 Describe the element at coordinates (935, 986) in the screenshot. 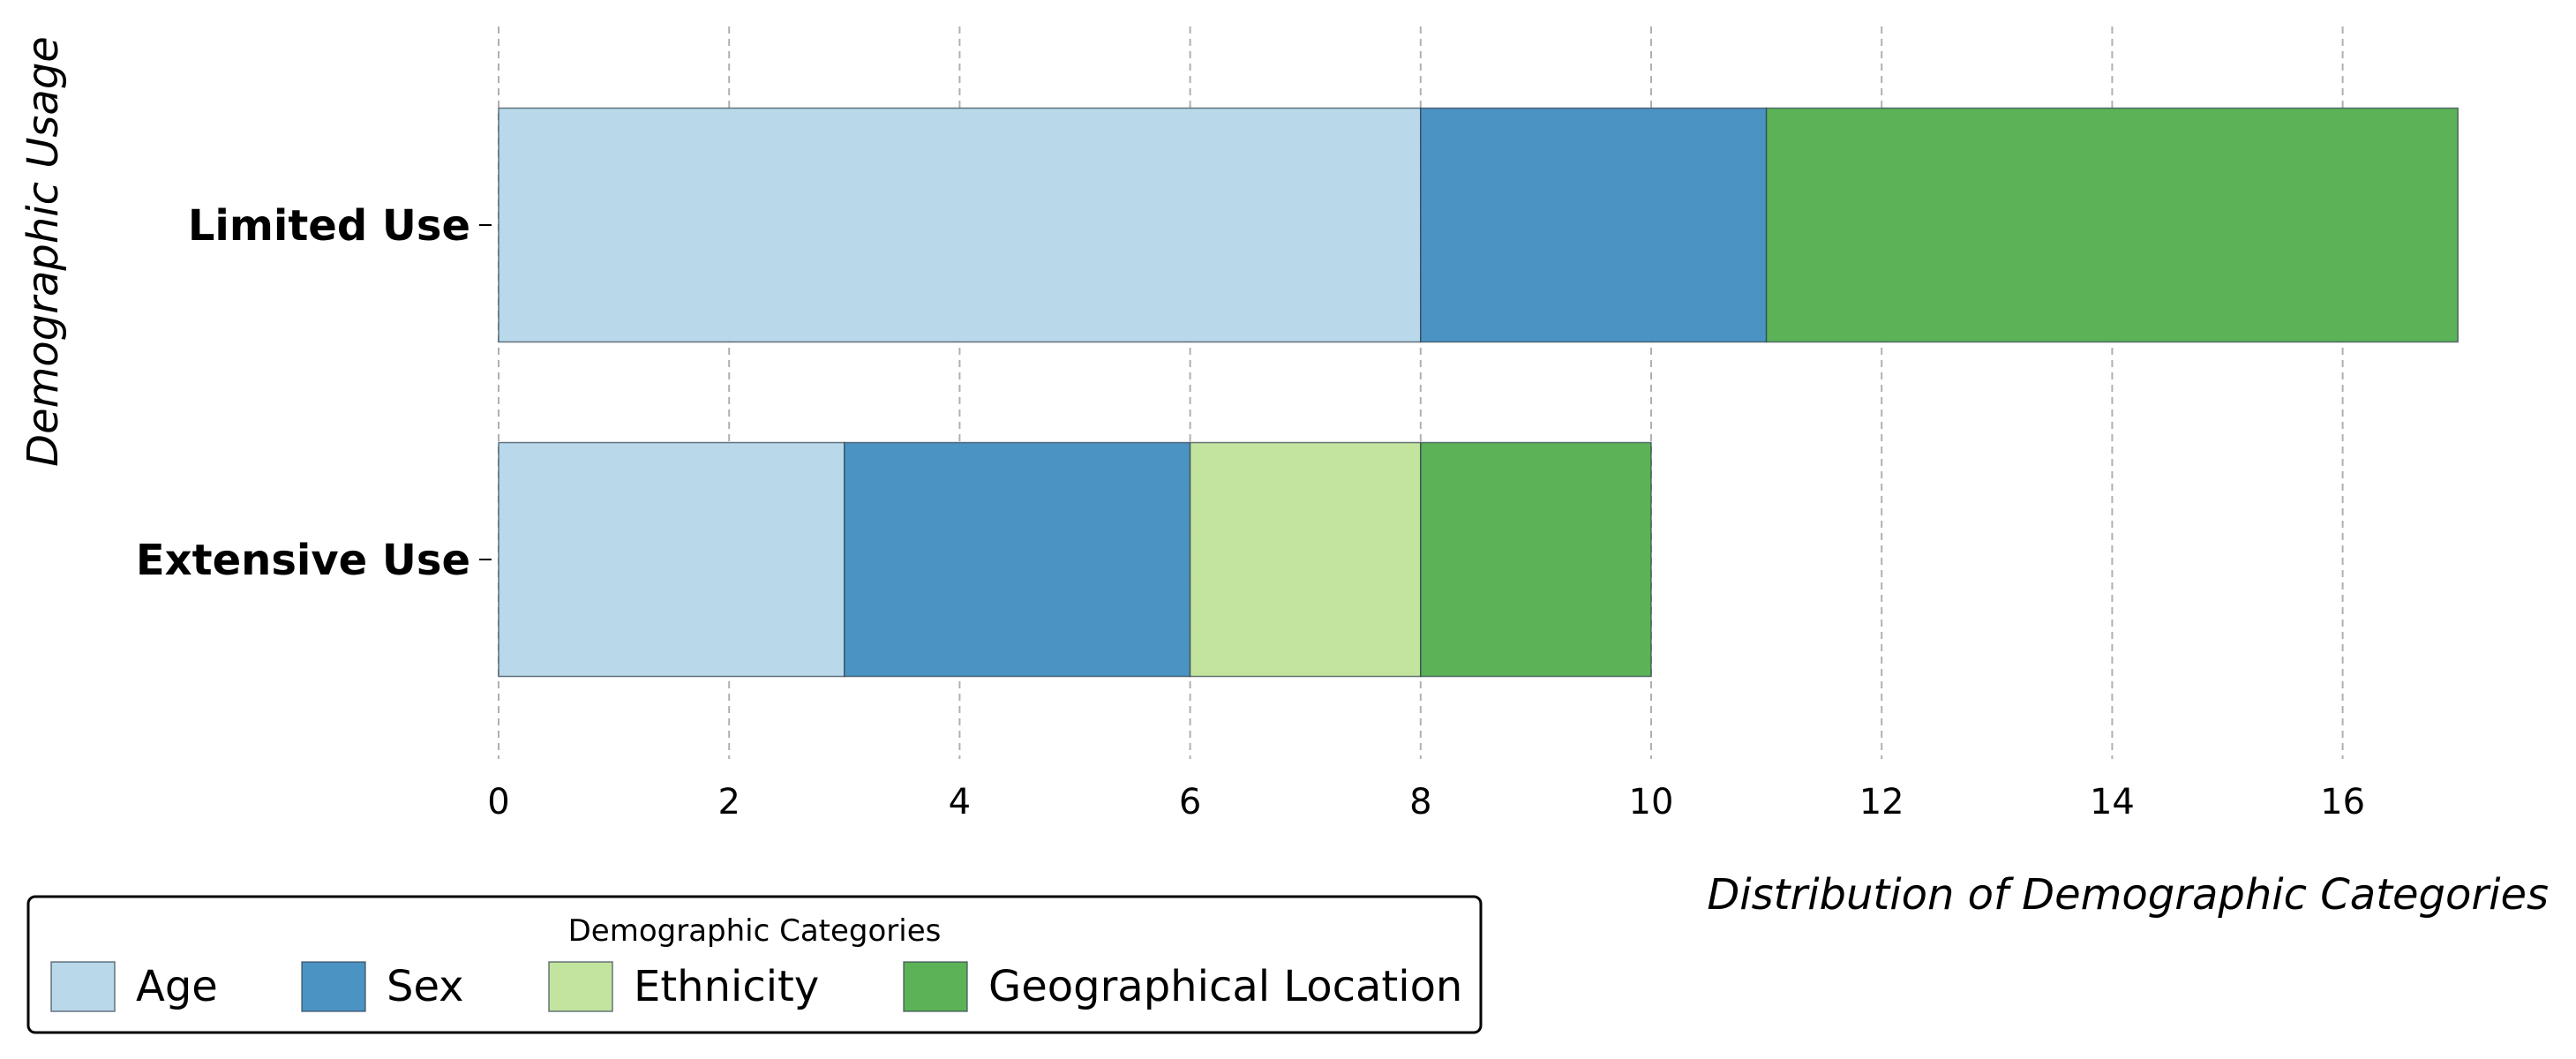

I see `legend-swatch-geographical-location` at that location.